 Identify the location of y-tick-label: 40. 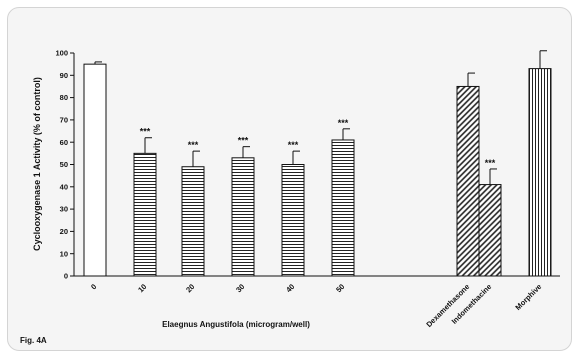
(64, 186).